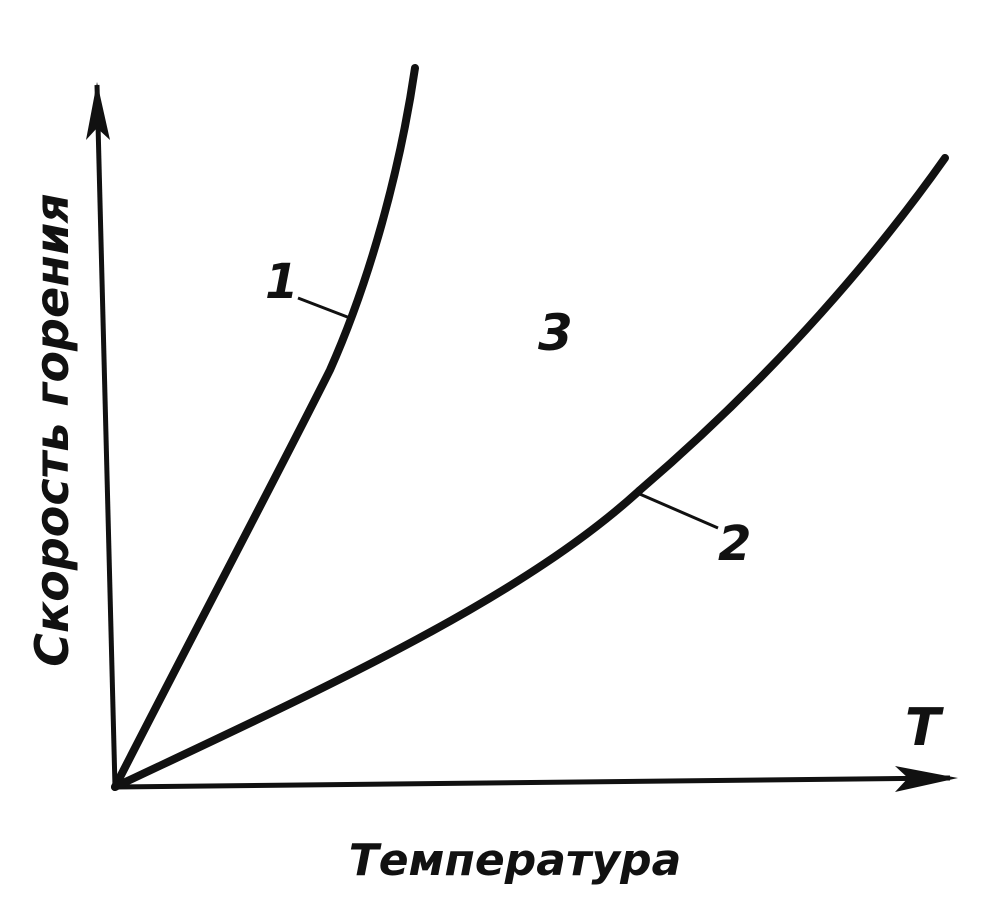  I want to click on x-axis, so click(531, 782).